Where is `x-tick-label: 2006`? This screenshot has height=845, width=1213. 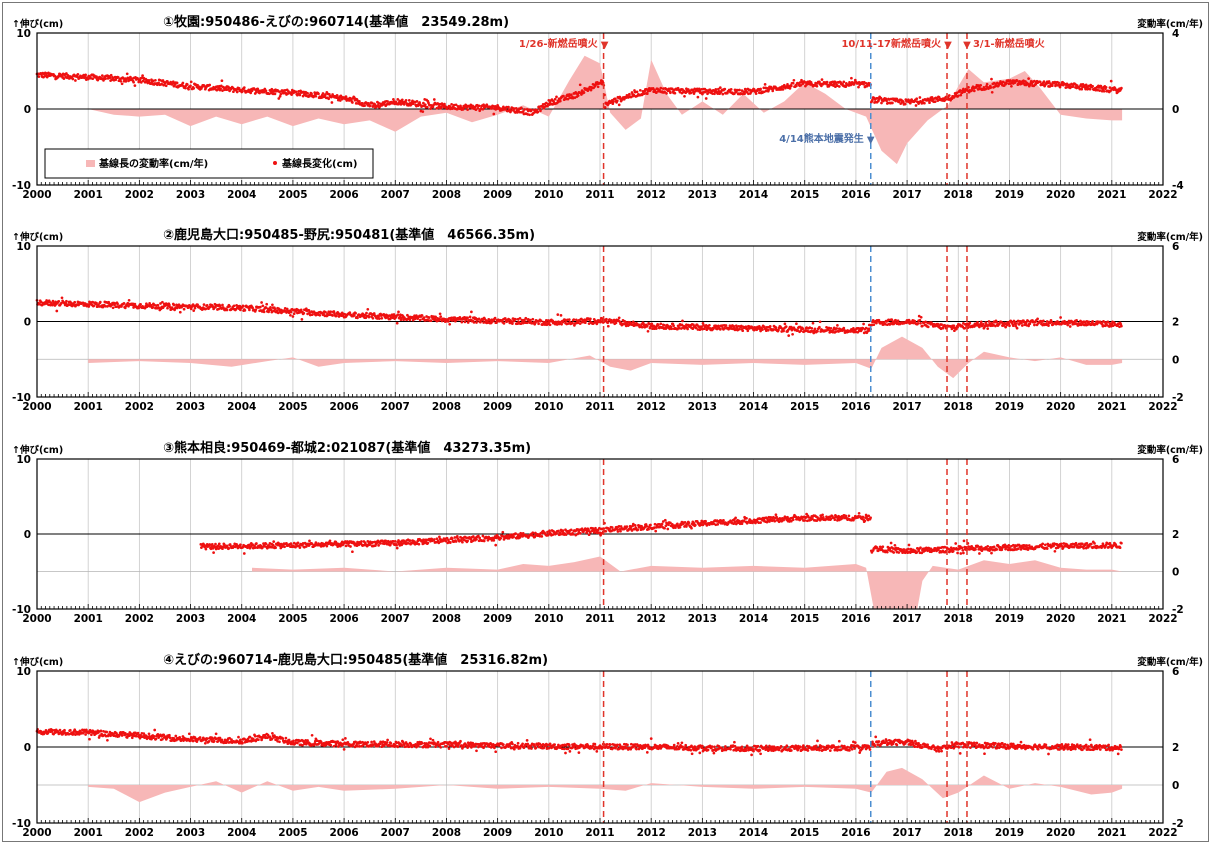 x-tick-label: 2006 is located at coordinates (343, 195).